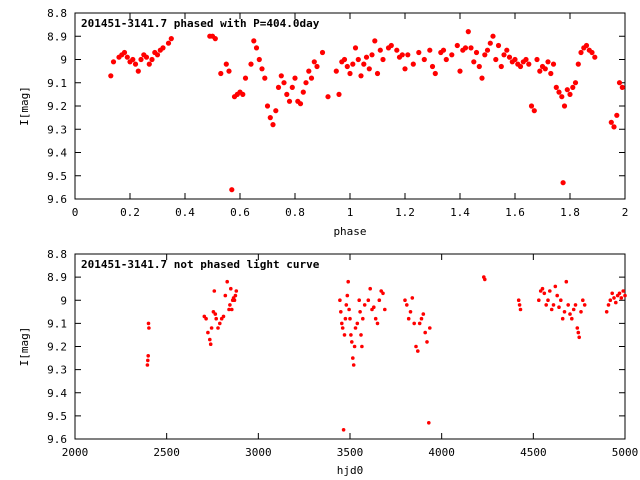 The image size is (640, 480). Describe the element at coordinates (57, 254) in the screenshot. I see `y-tick-label: 8.8` at that location.